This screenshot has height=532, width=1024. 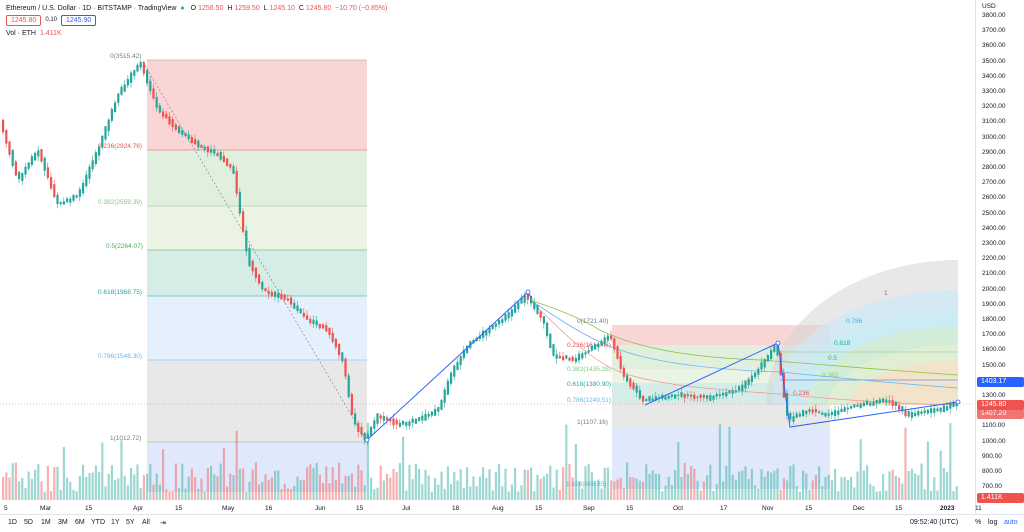 I want to click on fan-label-0786: 0.786, so click(x=854, y=321).